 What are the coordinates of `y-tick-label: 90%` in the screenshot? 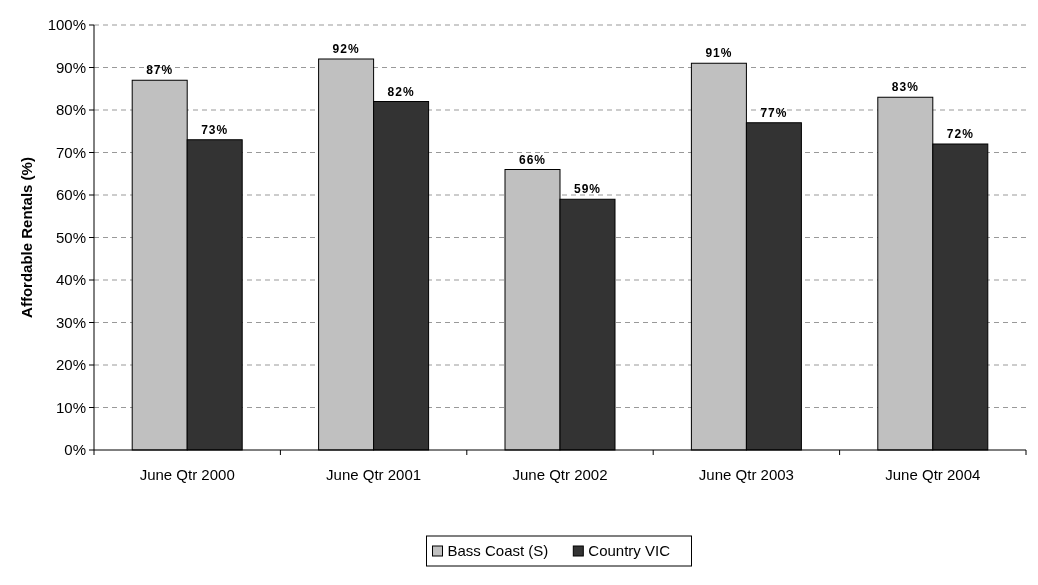 It's located at (70, 67).